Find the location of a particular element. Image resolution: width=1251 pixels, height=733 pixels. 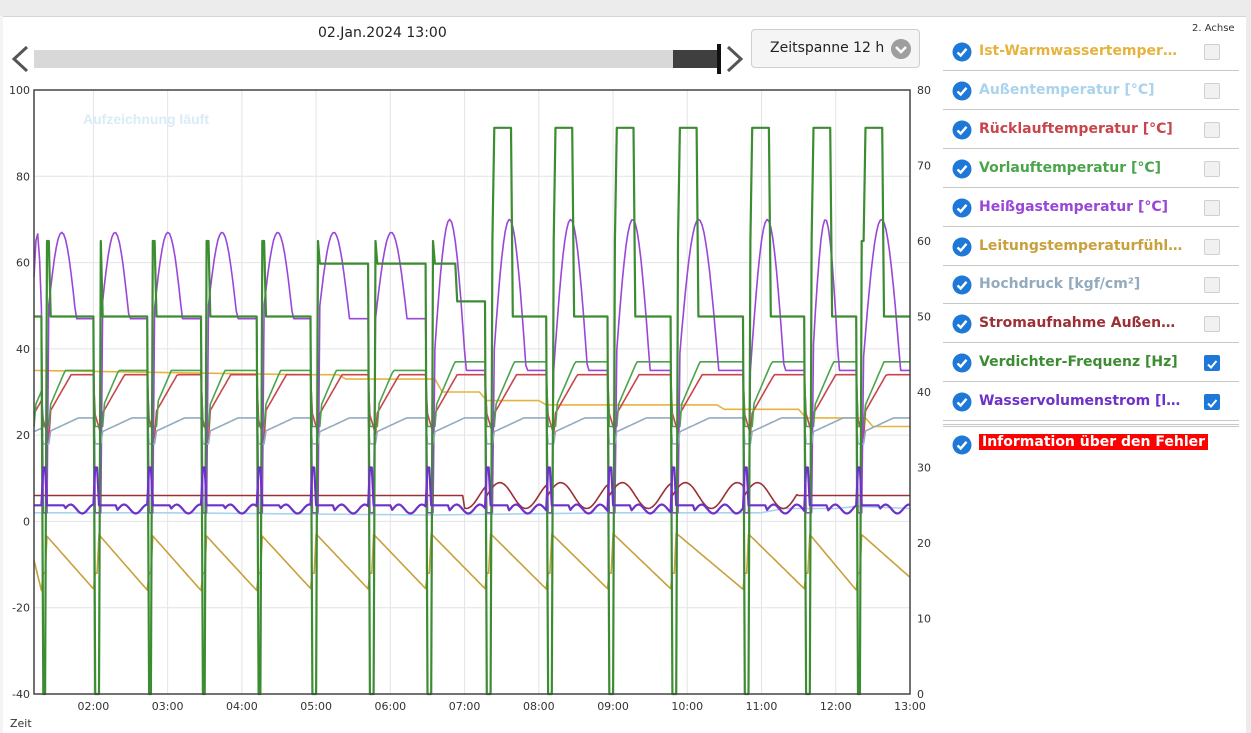

y-right-tick-label: 30 is located at coordinates (924, 468).